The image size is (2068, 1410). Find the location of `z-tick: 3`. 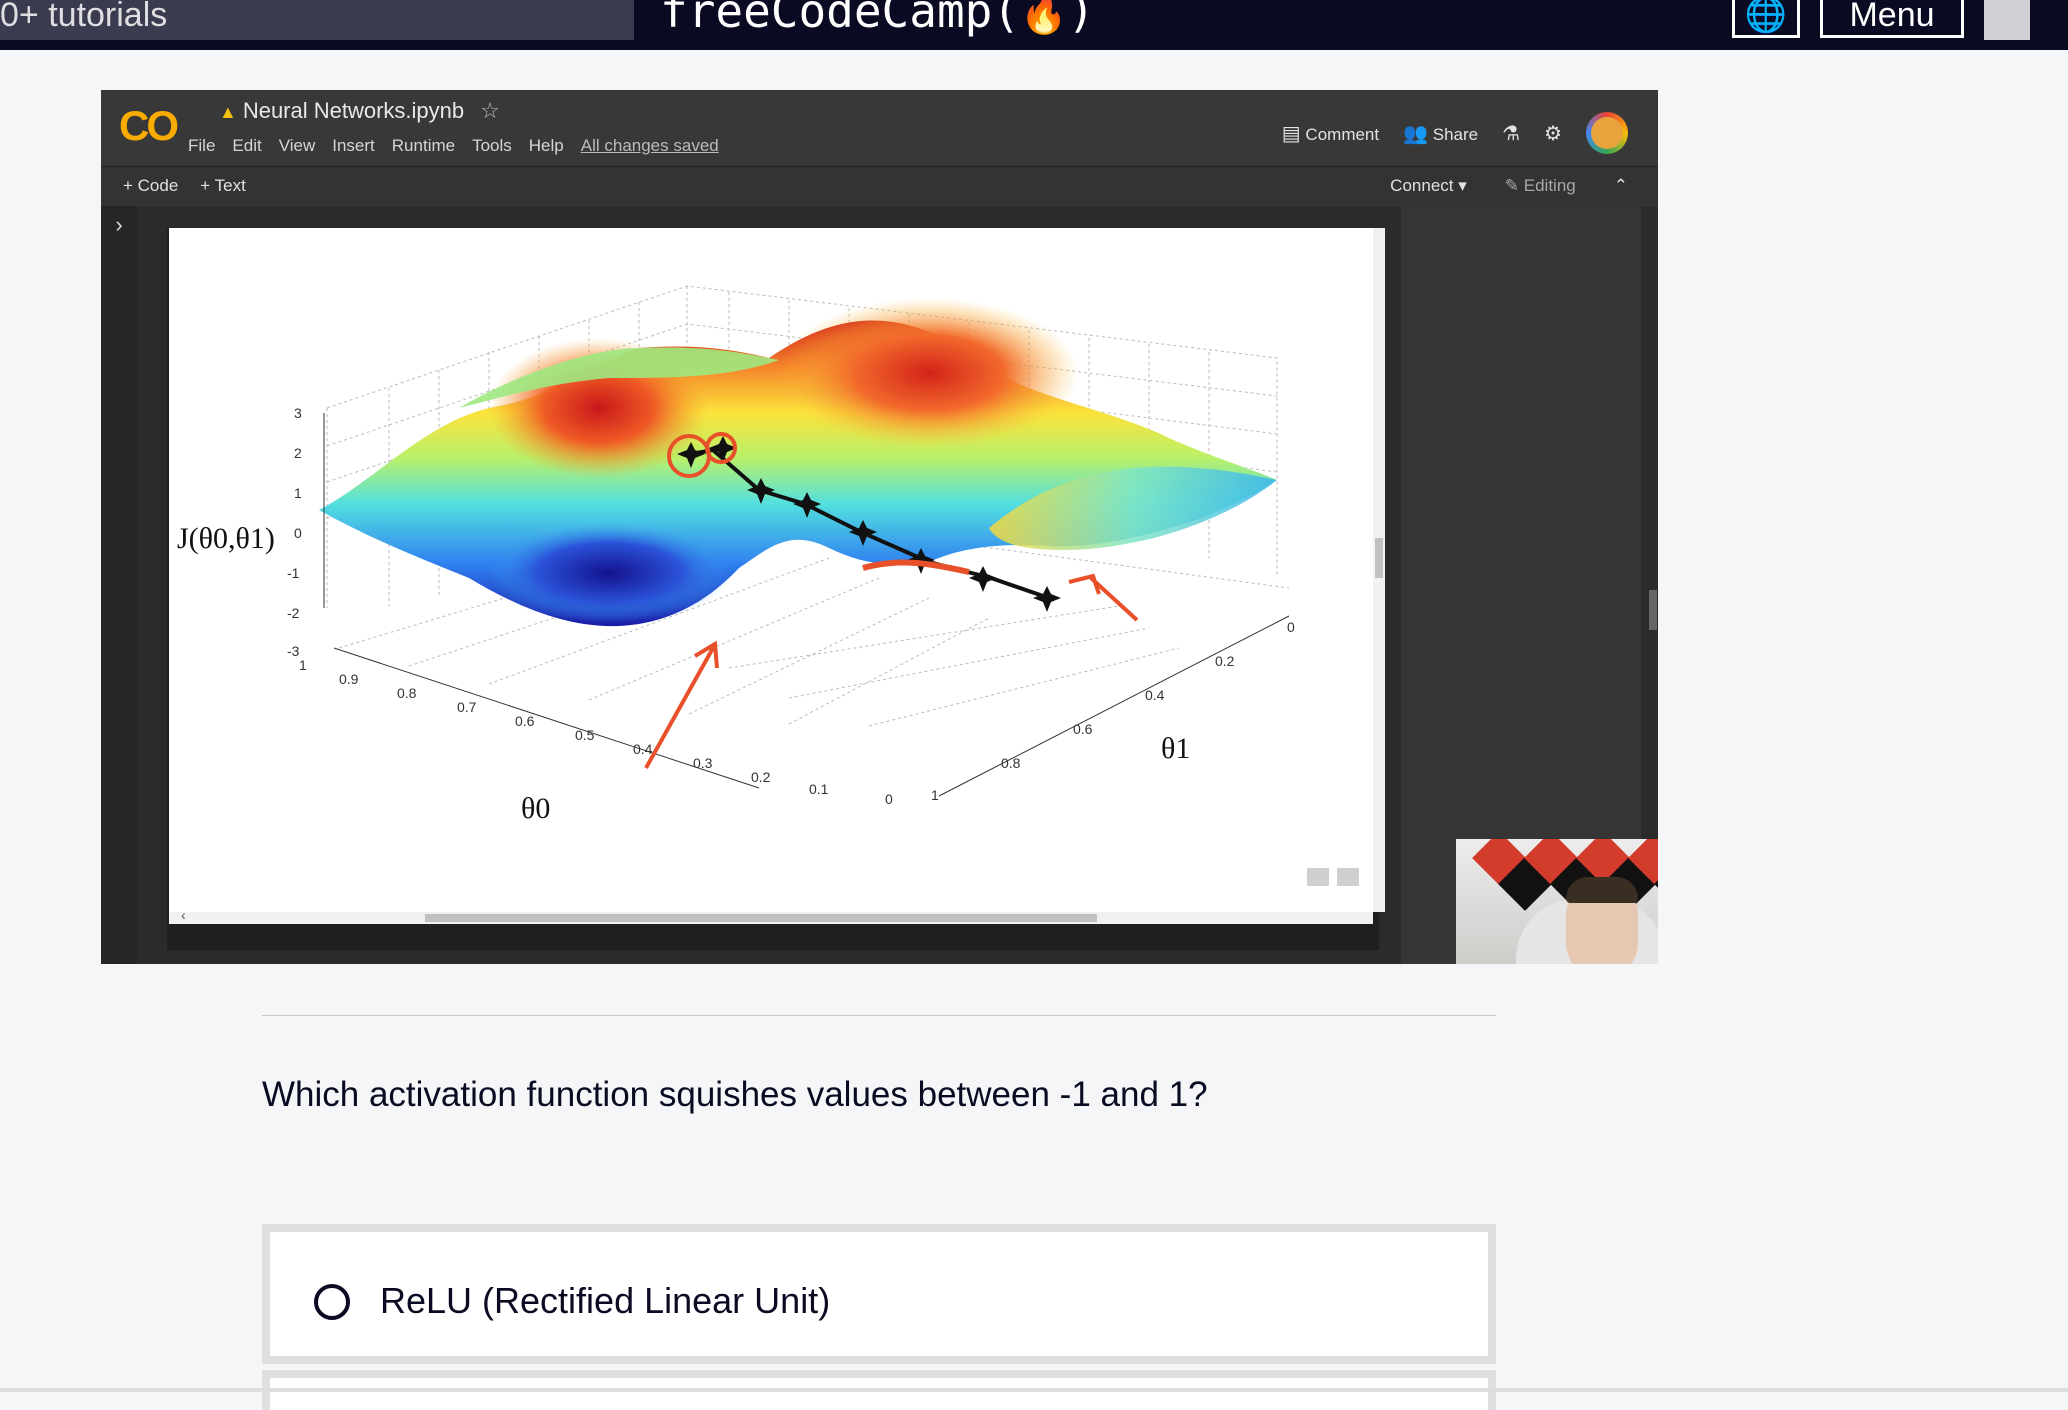

z-tick: 3 is located at coordinates (298, 413).